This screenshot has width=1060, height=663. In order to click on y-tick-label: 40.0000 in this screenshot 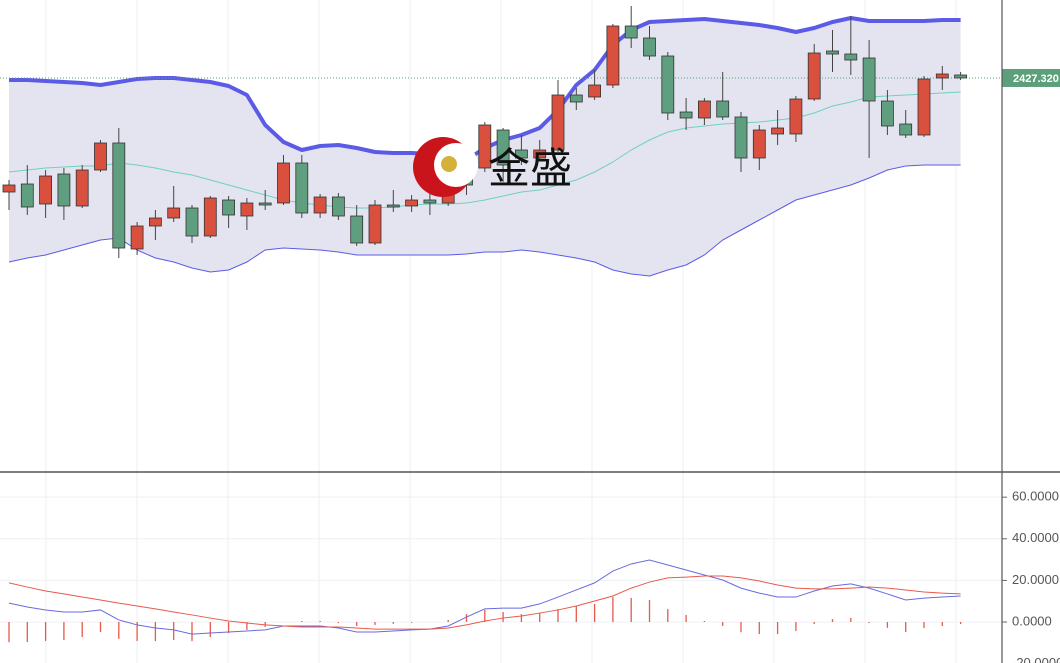, I will do `click(1035, 537)`.